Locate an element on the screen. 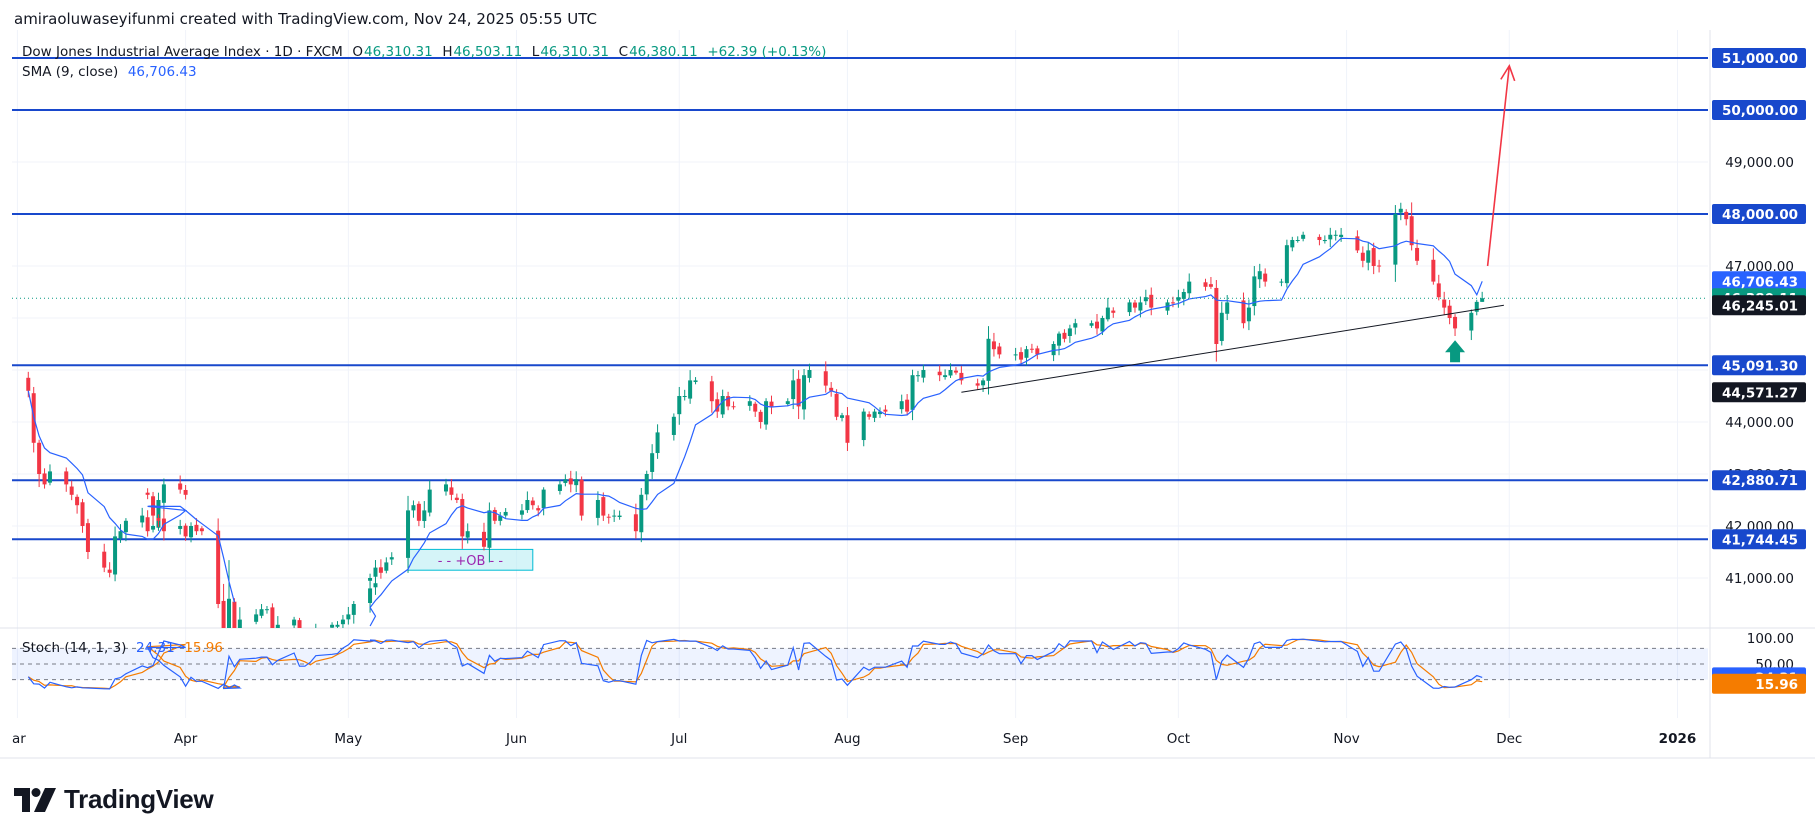 This screenshot has height=834, width=1815. stoch-legend: Stoch (14, 1, 3) 24.31 15.96 is located at coordinates (123, 648).